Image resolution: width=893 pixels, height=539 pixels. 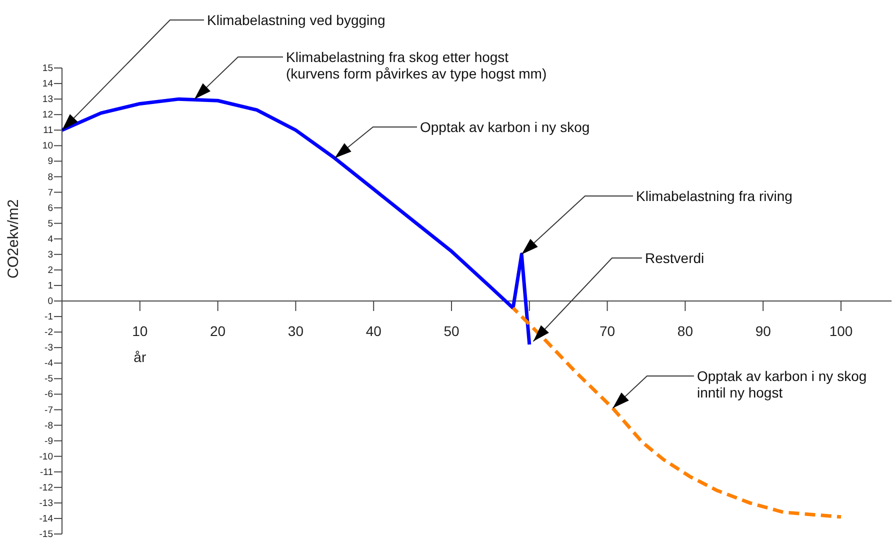 I want to click on y-tick-label: -9, so click(x=48, y=441).